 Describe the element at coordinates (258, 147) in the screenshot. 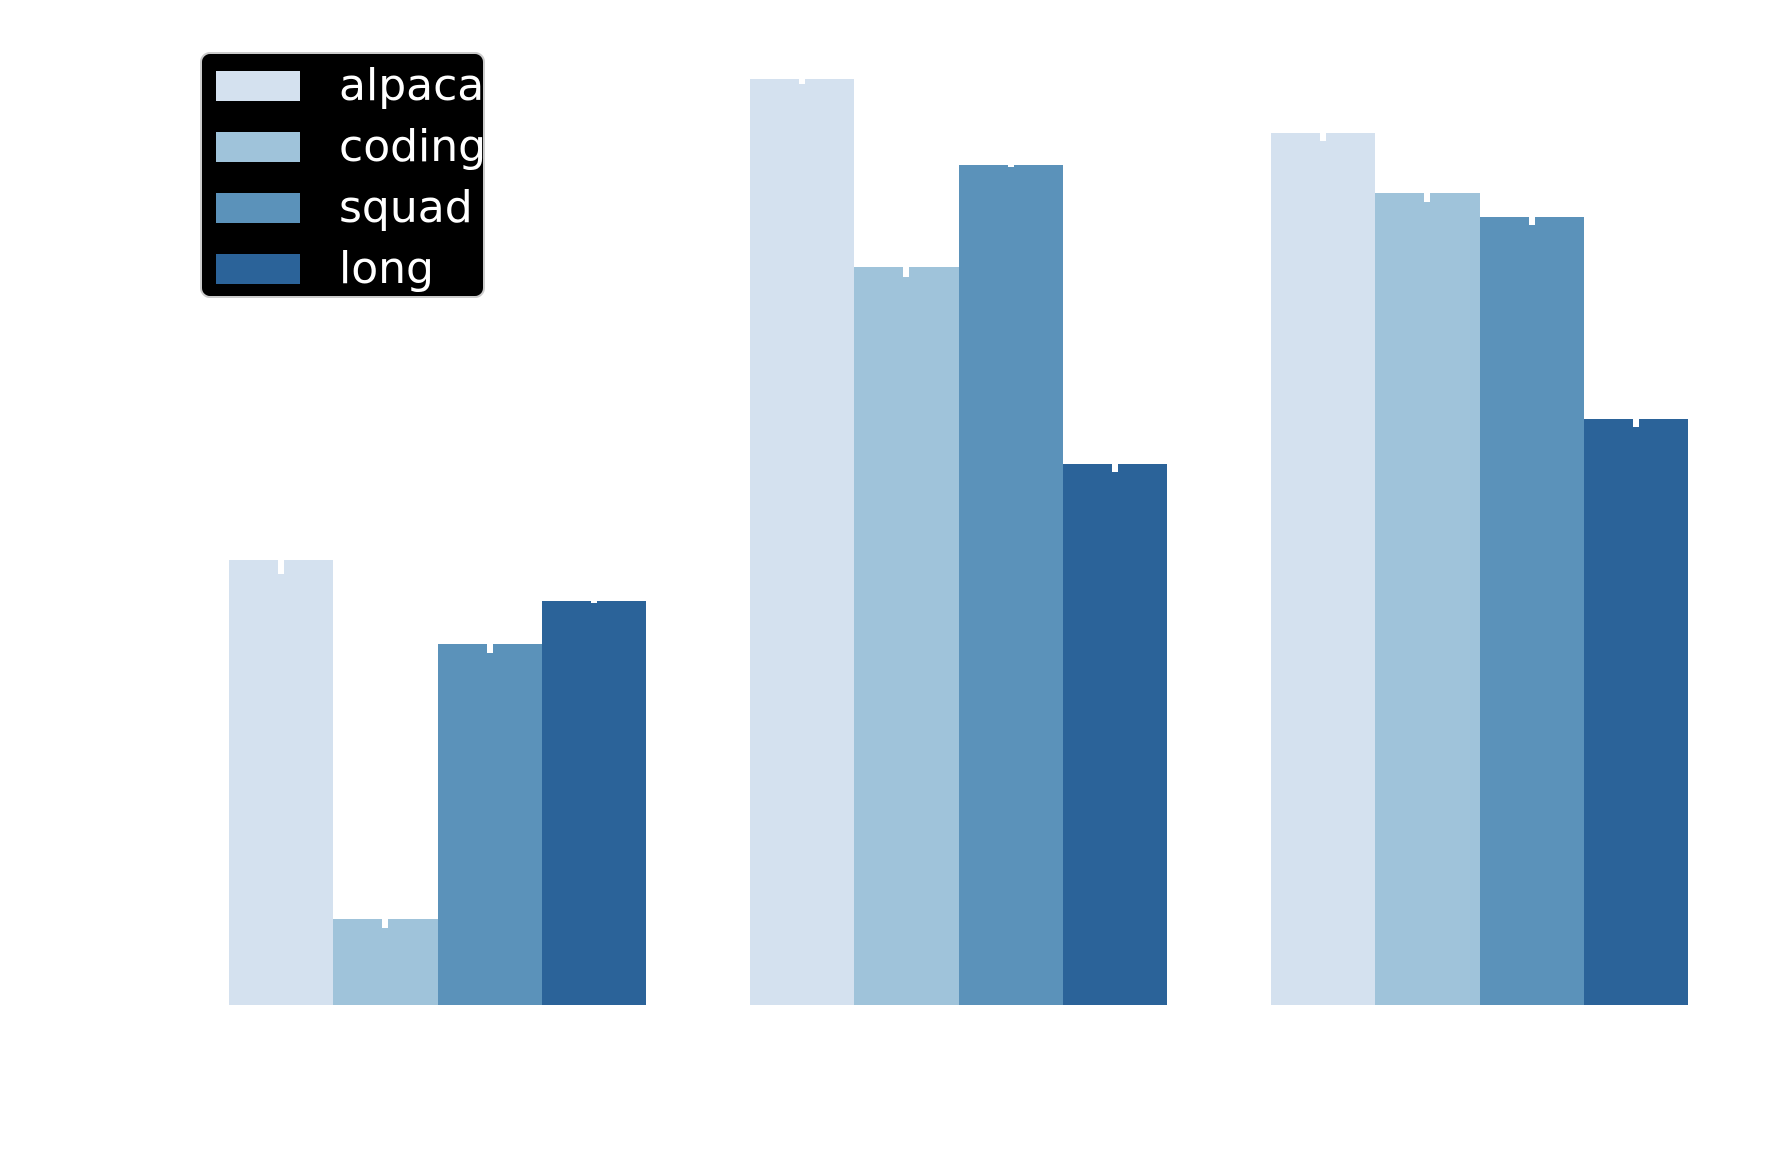

I see `legend-swatch-coding` at that location.